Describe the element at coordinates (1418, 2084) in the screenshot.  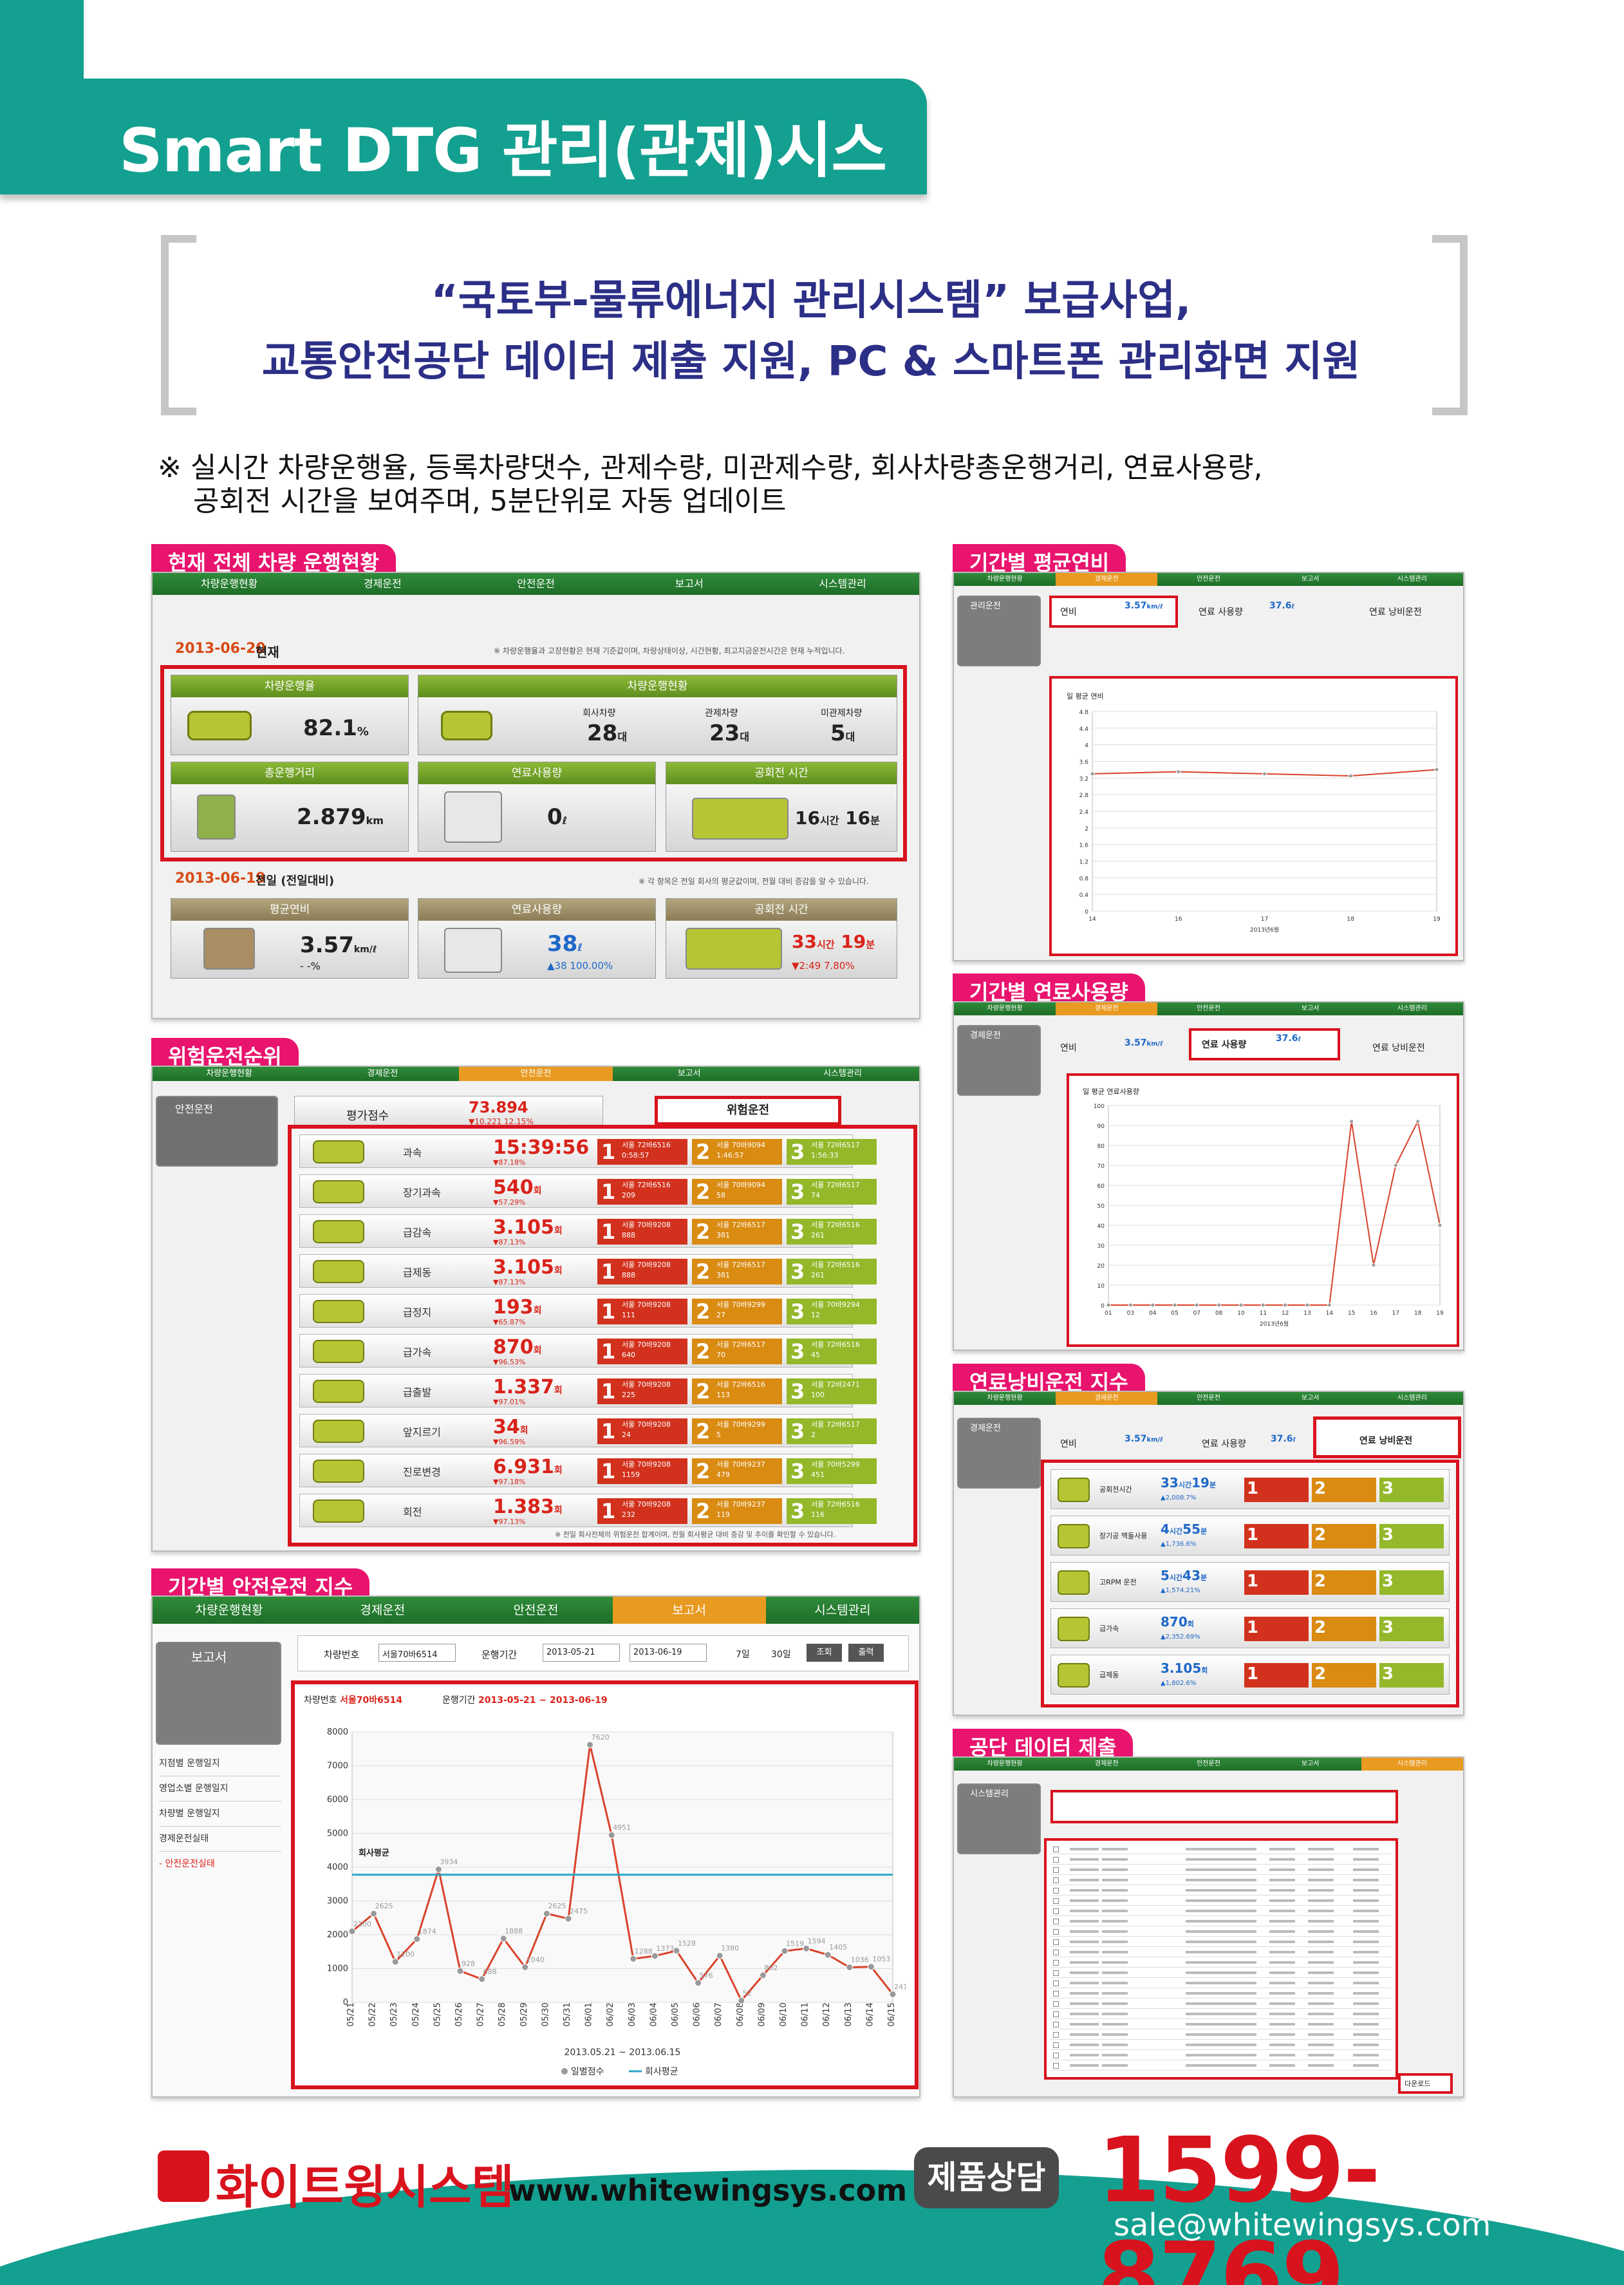
I see `download-button: 다운로드` at that location.